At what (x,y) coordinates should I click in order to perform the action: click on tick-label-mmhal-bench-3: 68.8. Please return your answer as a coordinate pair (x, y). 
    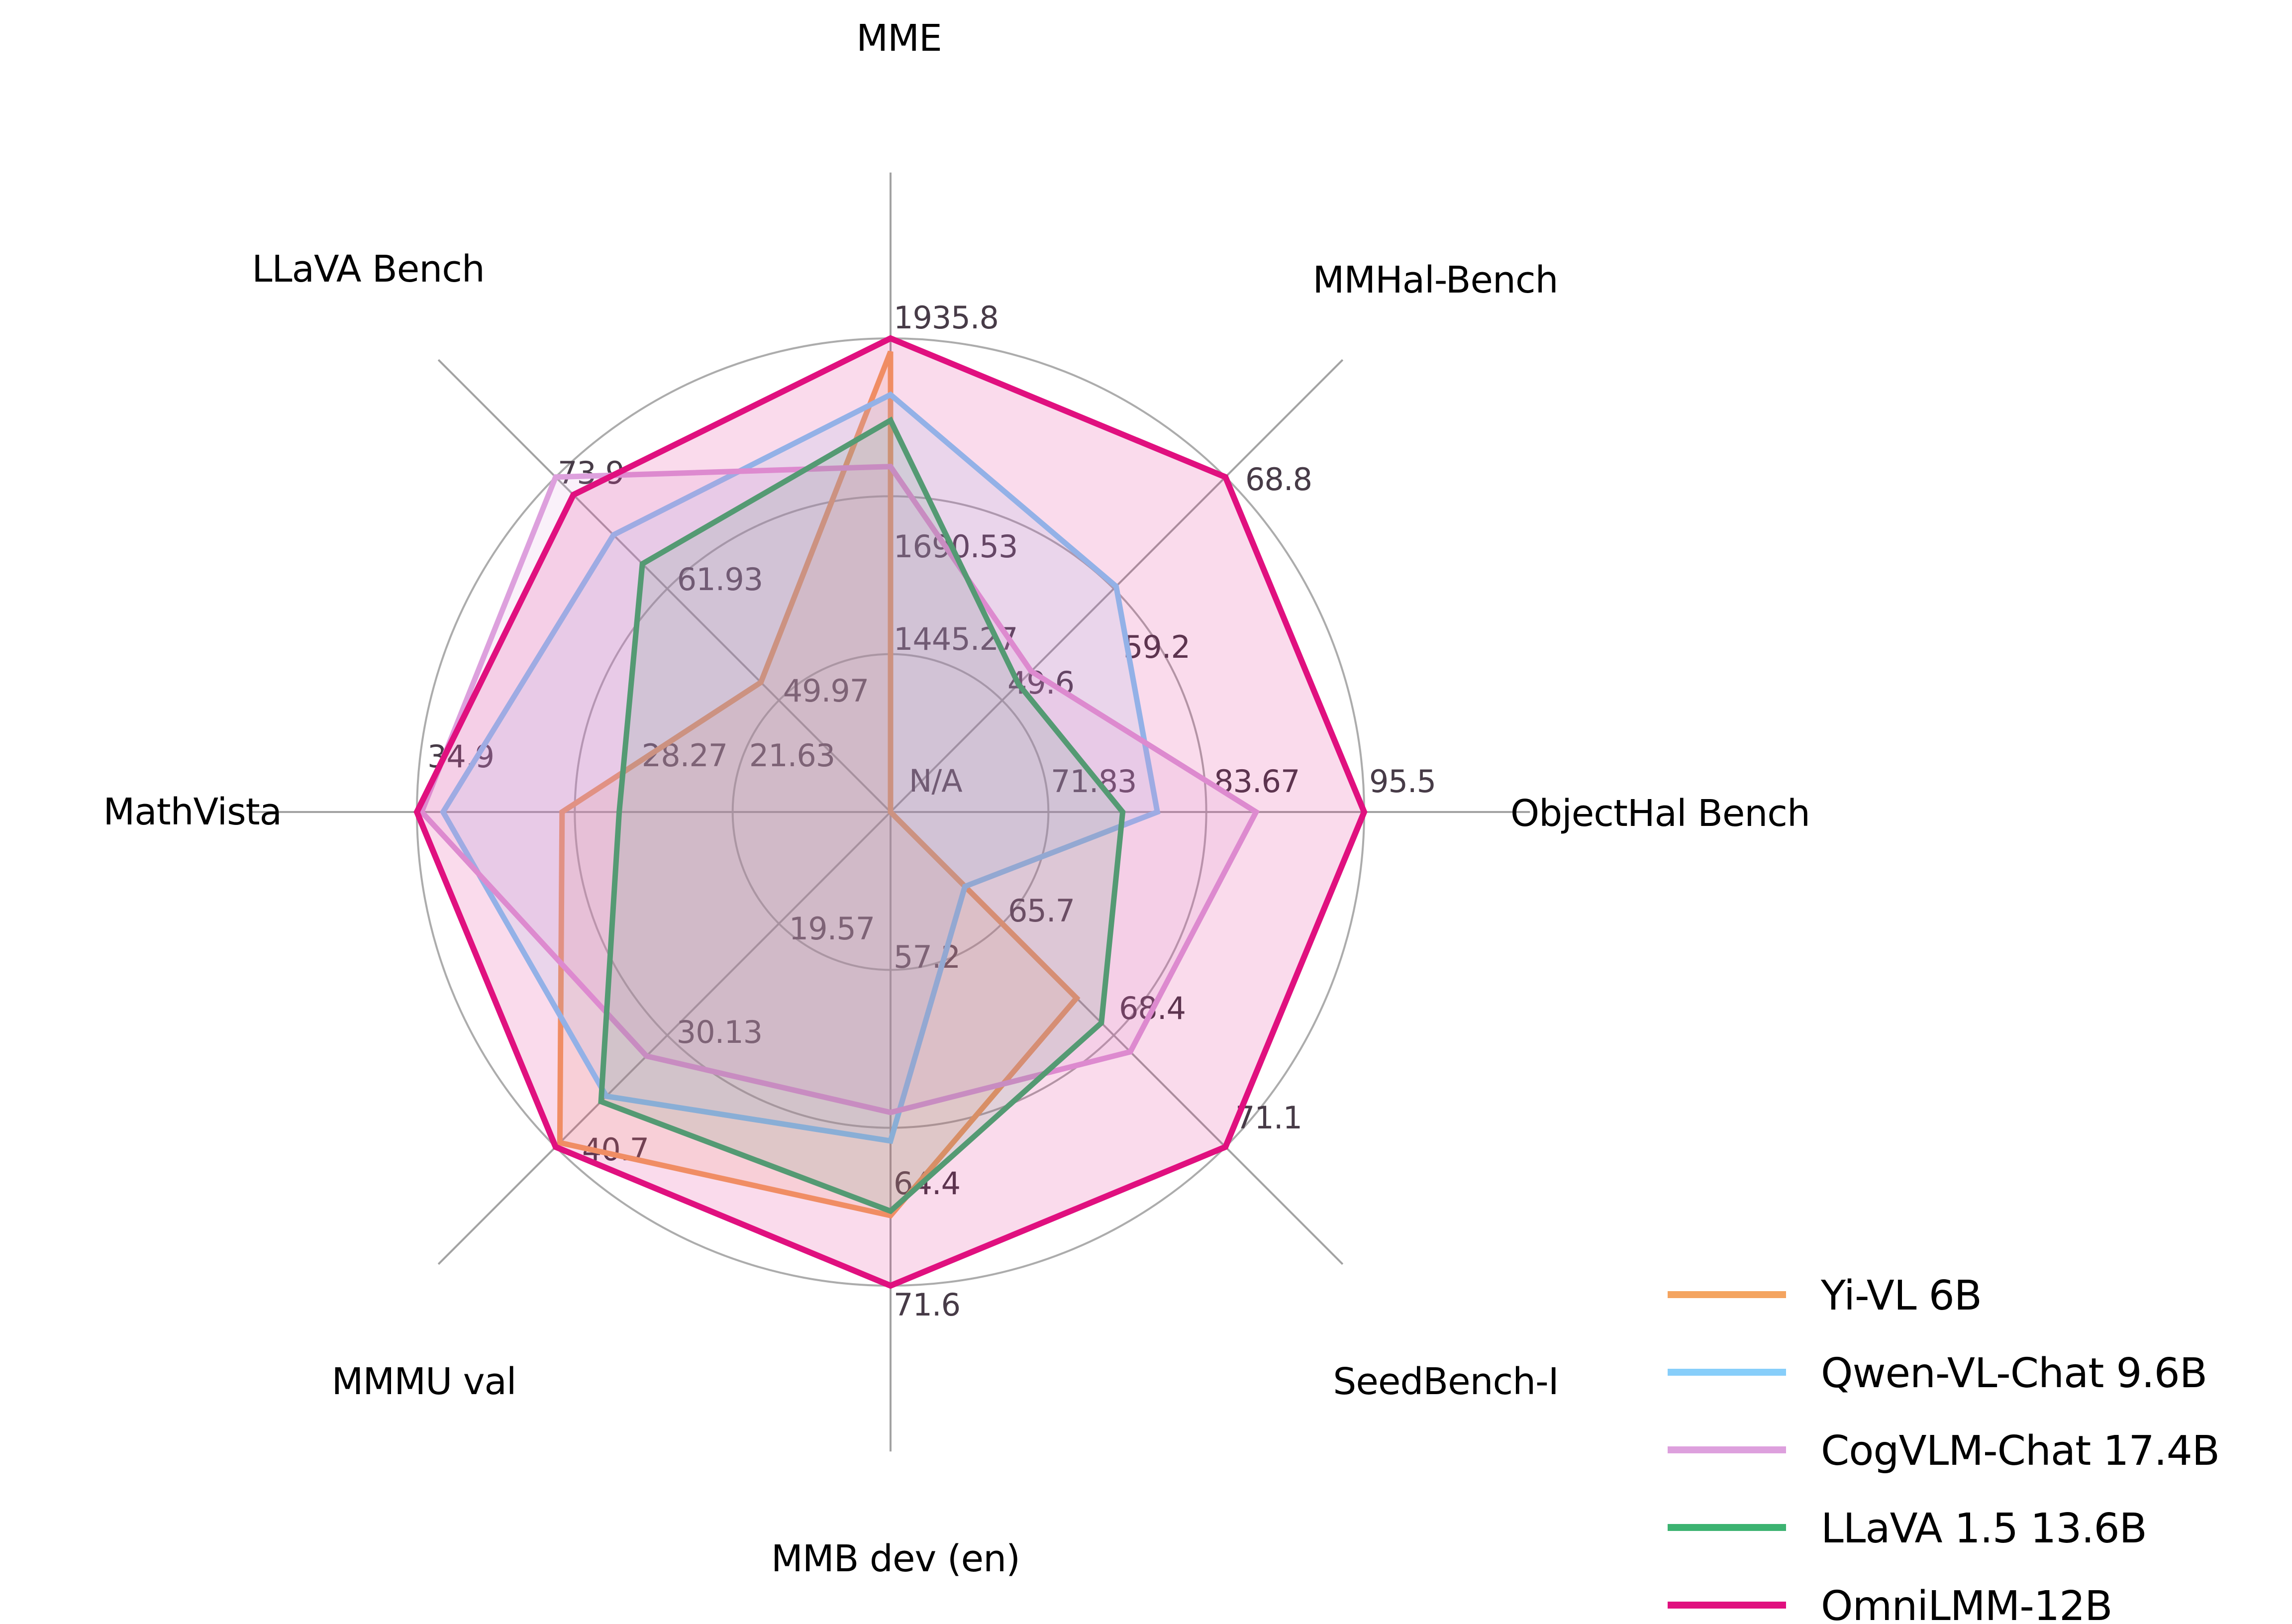
    Looking at the image, I should click on (1278, 480).